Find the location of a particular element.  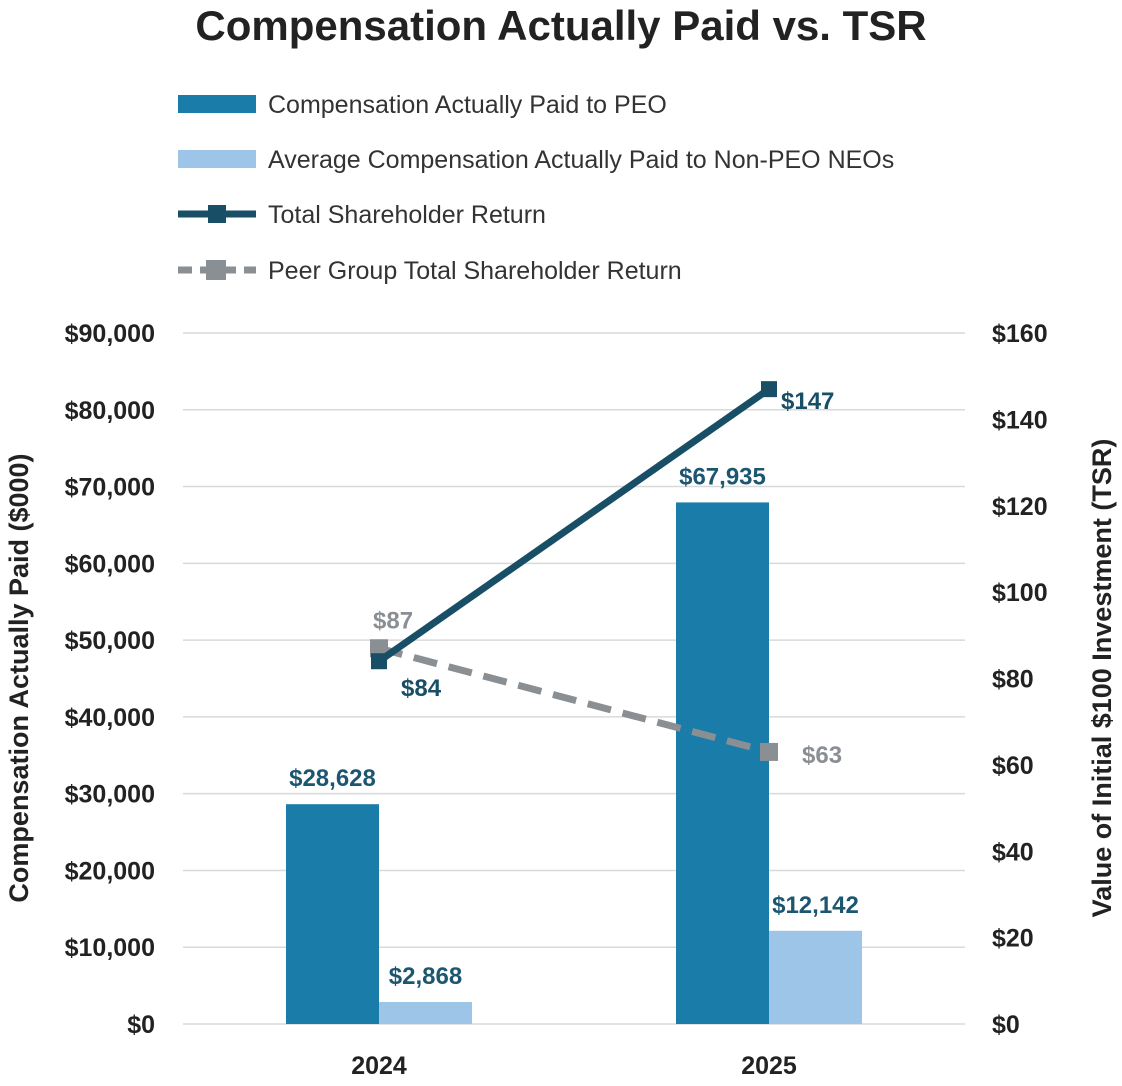

x-axis-ticks: 2024 2025 is located at coordinates (574, 1066).